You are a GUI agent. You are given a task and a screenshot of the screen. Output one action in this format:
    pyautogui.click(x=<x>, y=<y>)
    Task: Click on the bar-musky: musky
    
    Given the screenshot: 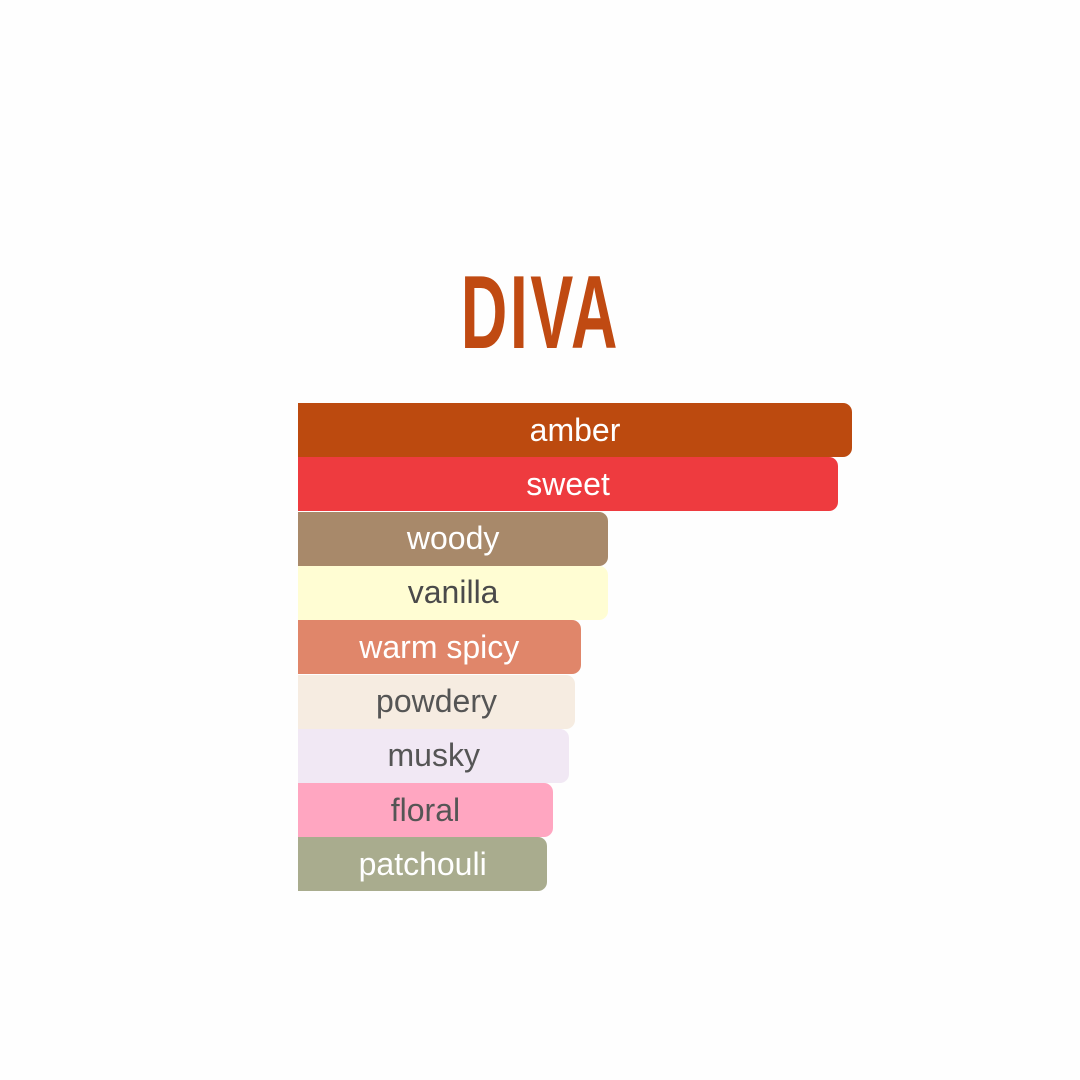 What is the action you would take?
    pyautogui.click(x=434, y=755)
    